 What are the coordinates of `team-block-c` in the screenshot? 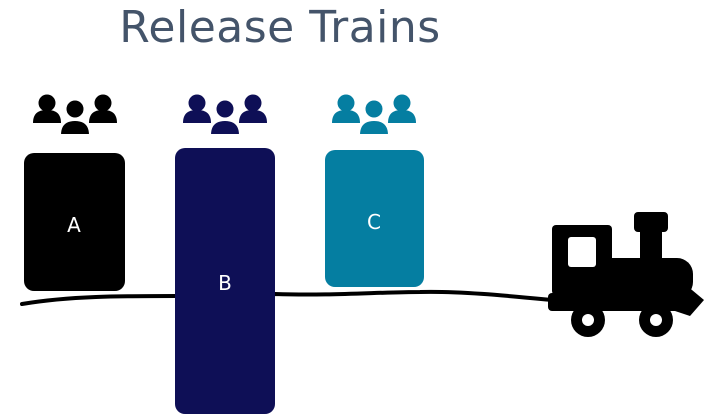 It's located at (374, 218).